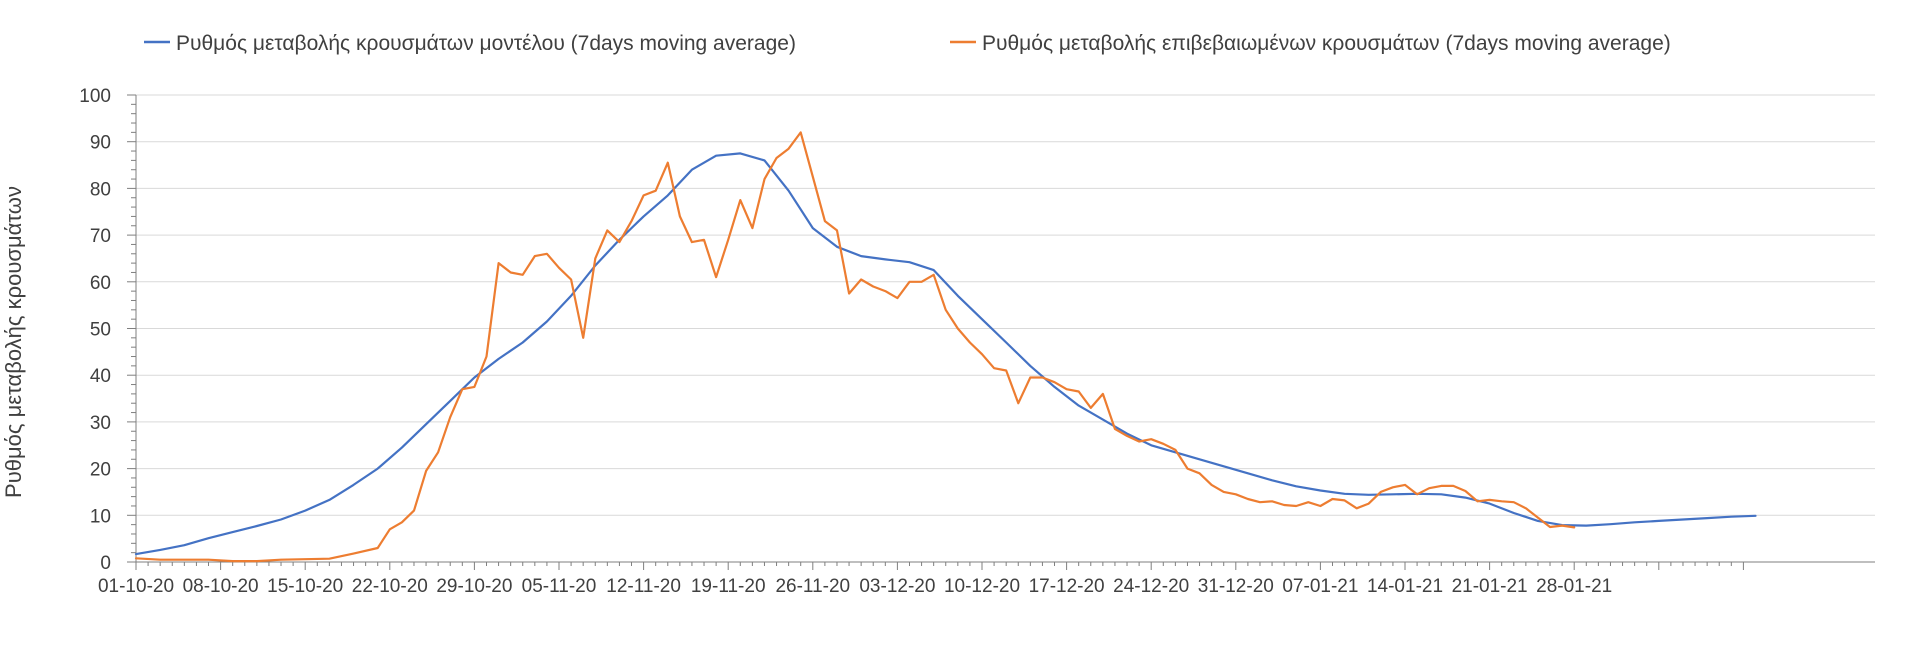  What do you see at coordinates (100, 236) in the screenshot?
I see `y-tick-label-70: 70` at bounding box center [100, 236].